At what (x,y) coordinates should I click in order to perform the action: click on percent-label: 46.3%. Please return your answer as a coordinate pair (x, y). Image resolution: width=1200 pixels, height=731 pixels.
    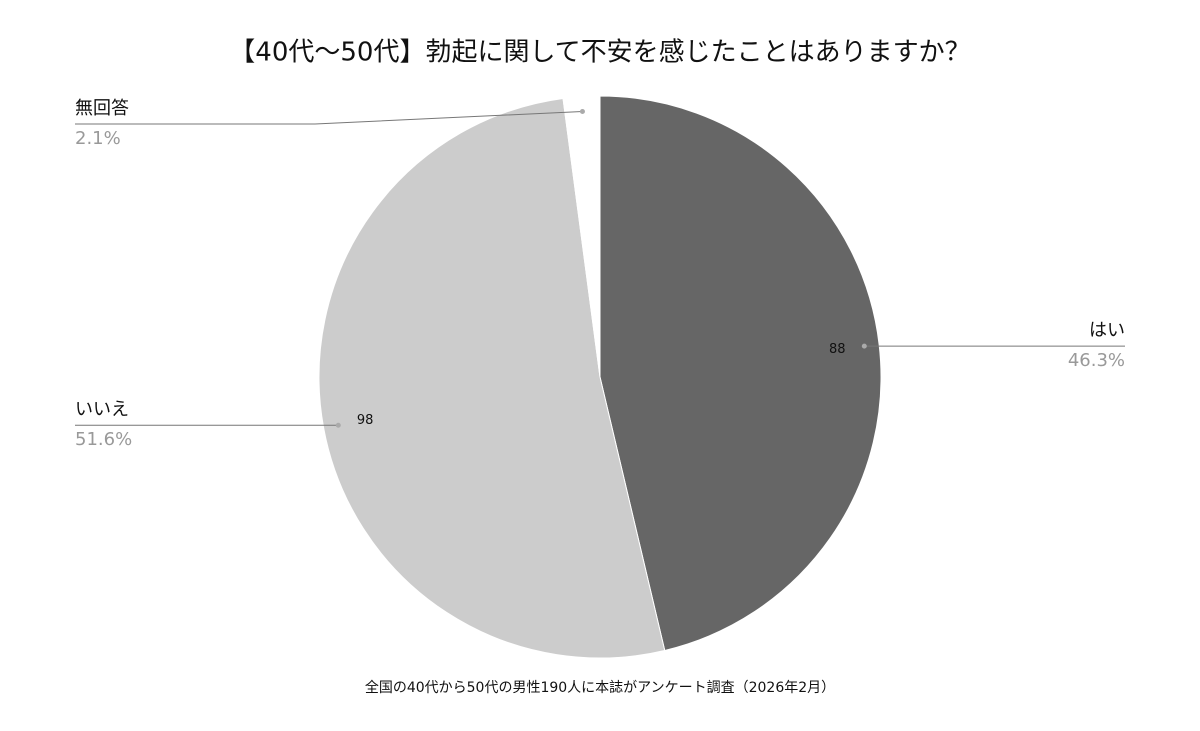
    Looking at the image, I should click on (1096, 360).